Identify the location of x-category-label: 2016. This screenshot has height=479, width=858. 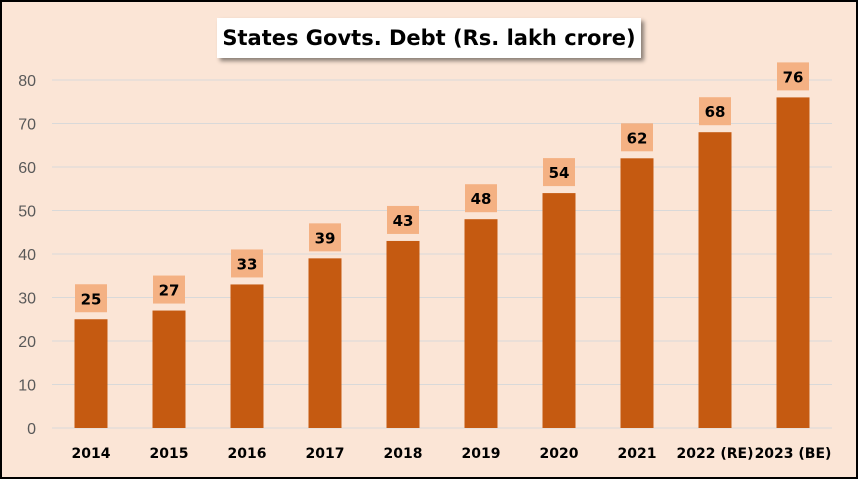
(247, 454).